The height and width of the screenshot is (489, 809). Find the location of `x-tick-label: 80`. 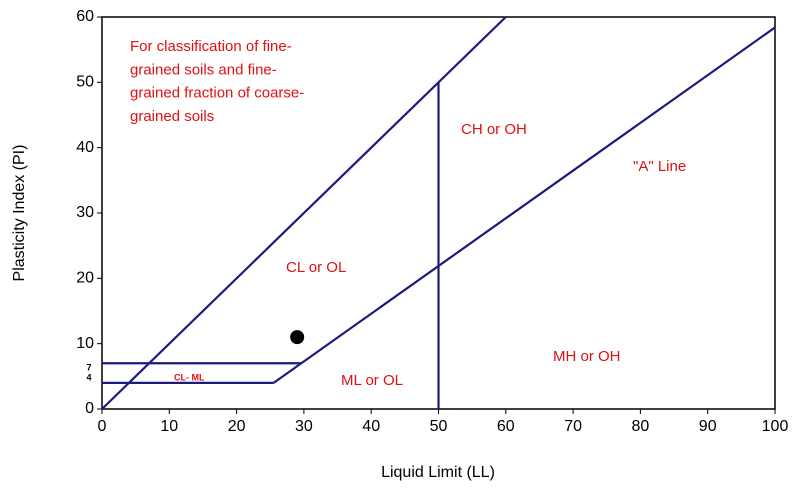

x-tick-label: 80 is located at coordinates (641, 426).